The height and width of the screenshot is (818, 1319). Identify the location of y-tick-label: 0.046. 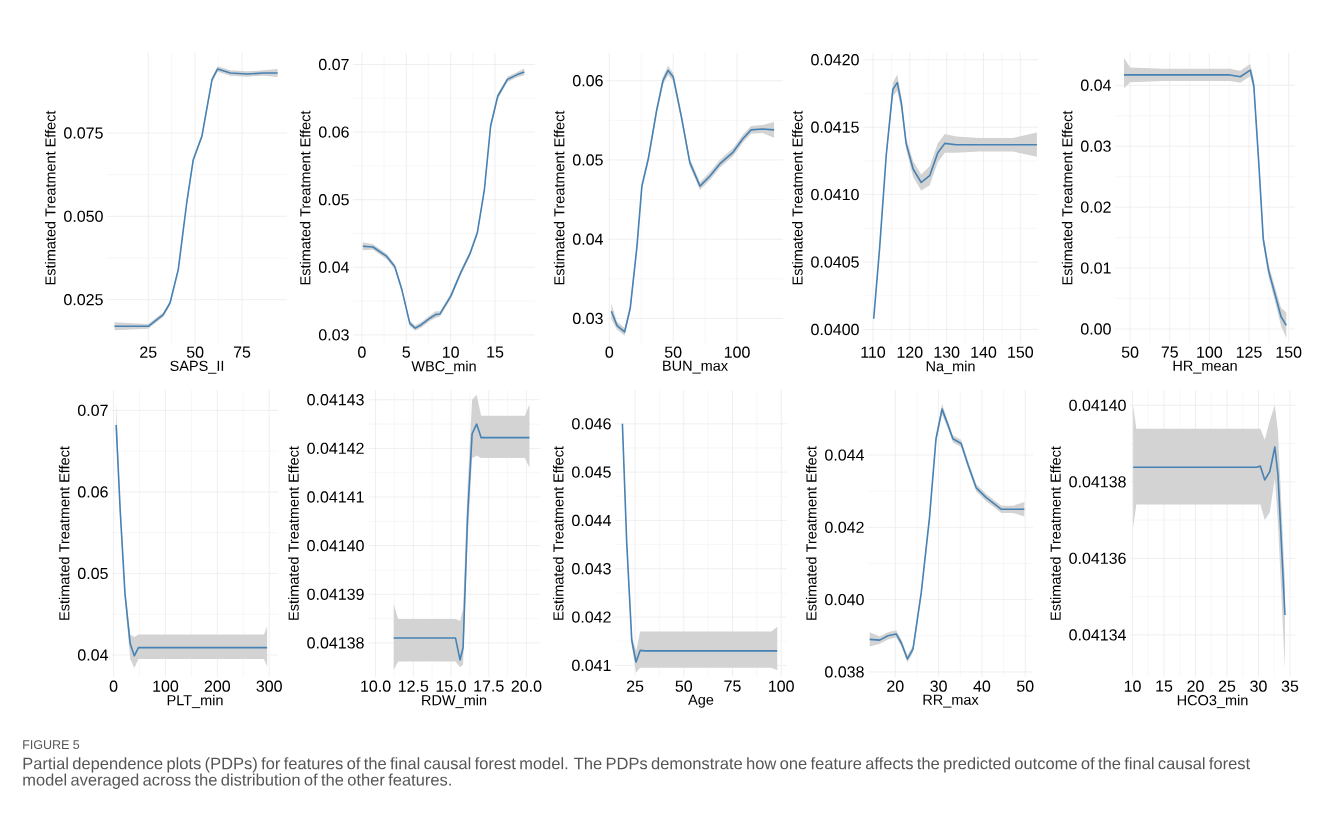
(591, 424).